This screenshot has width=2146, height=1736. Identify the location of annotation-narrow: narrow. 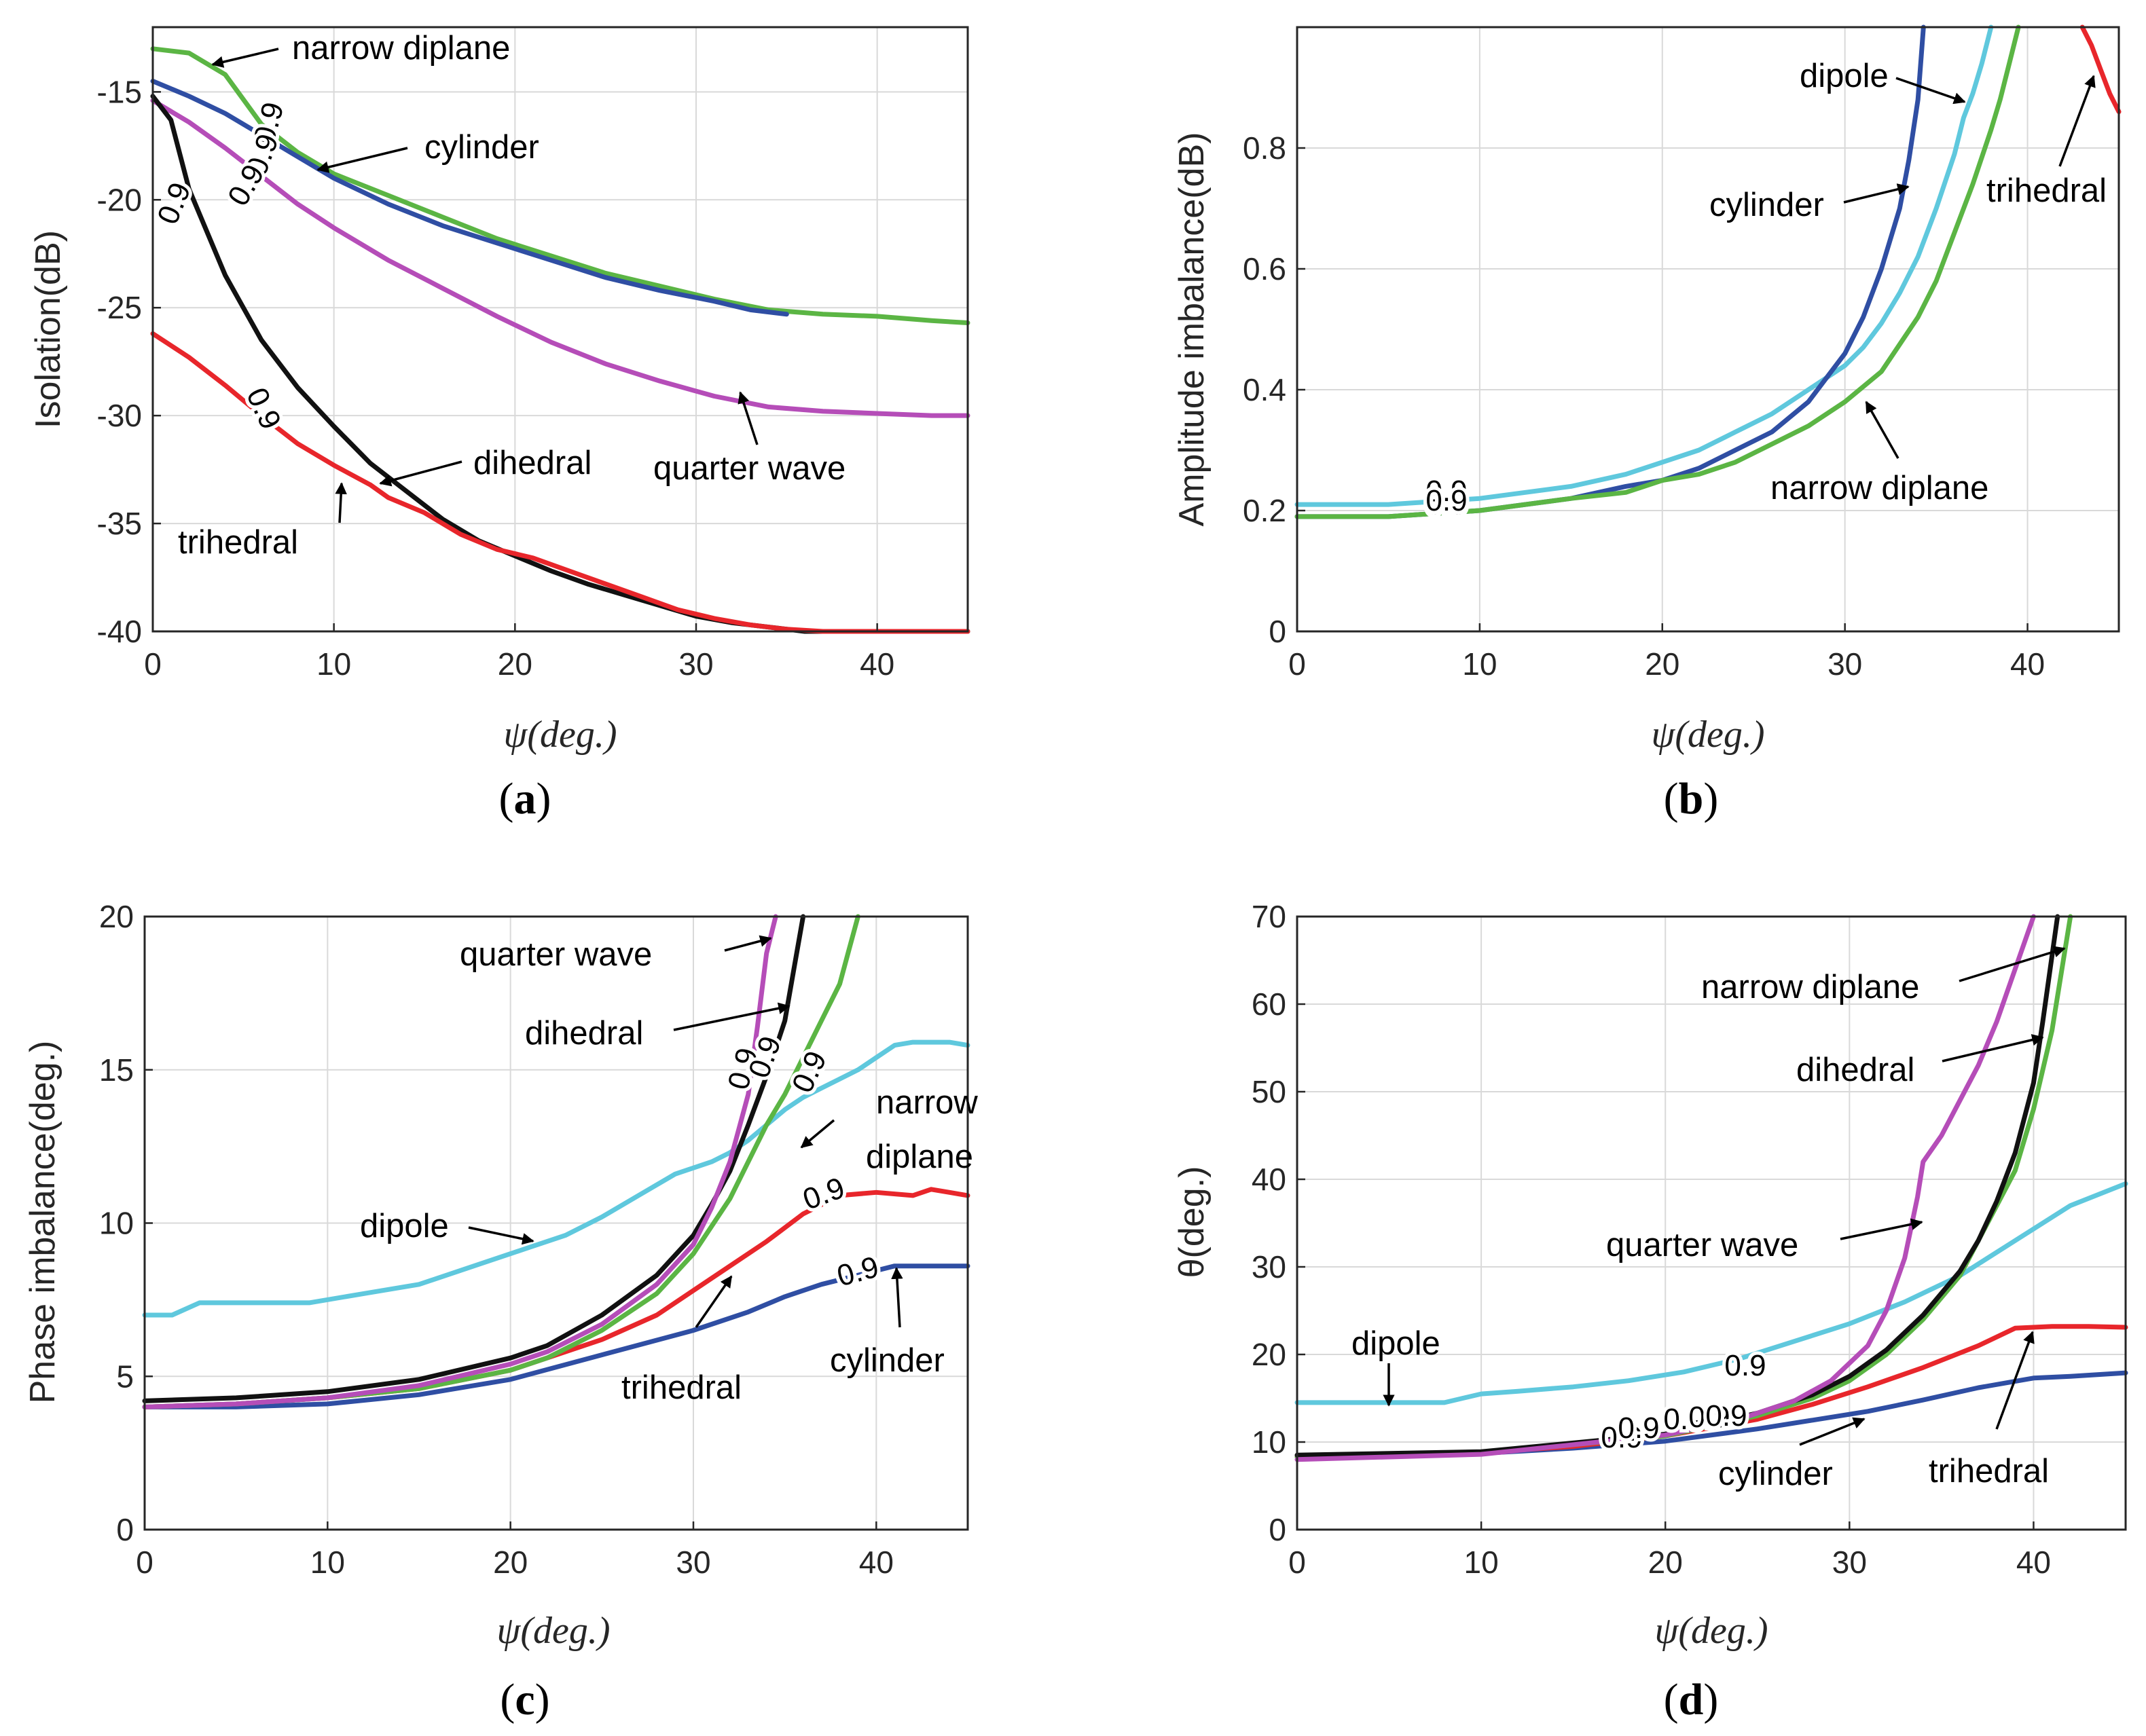
(927, 1103).